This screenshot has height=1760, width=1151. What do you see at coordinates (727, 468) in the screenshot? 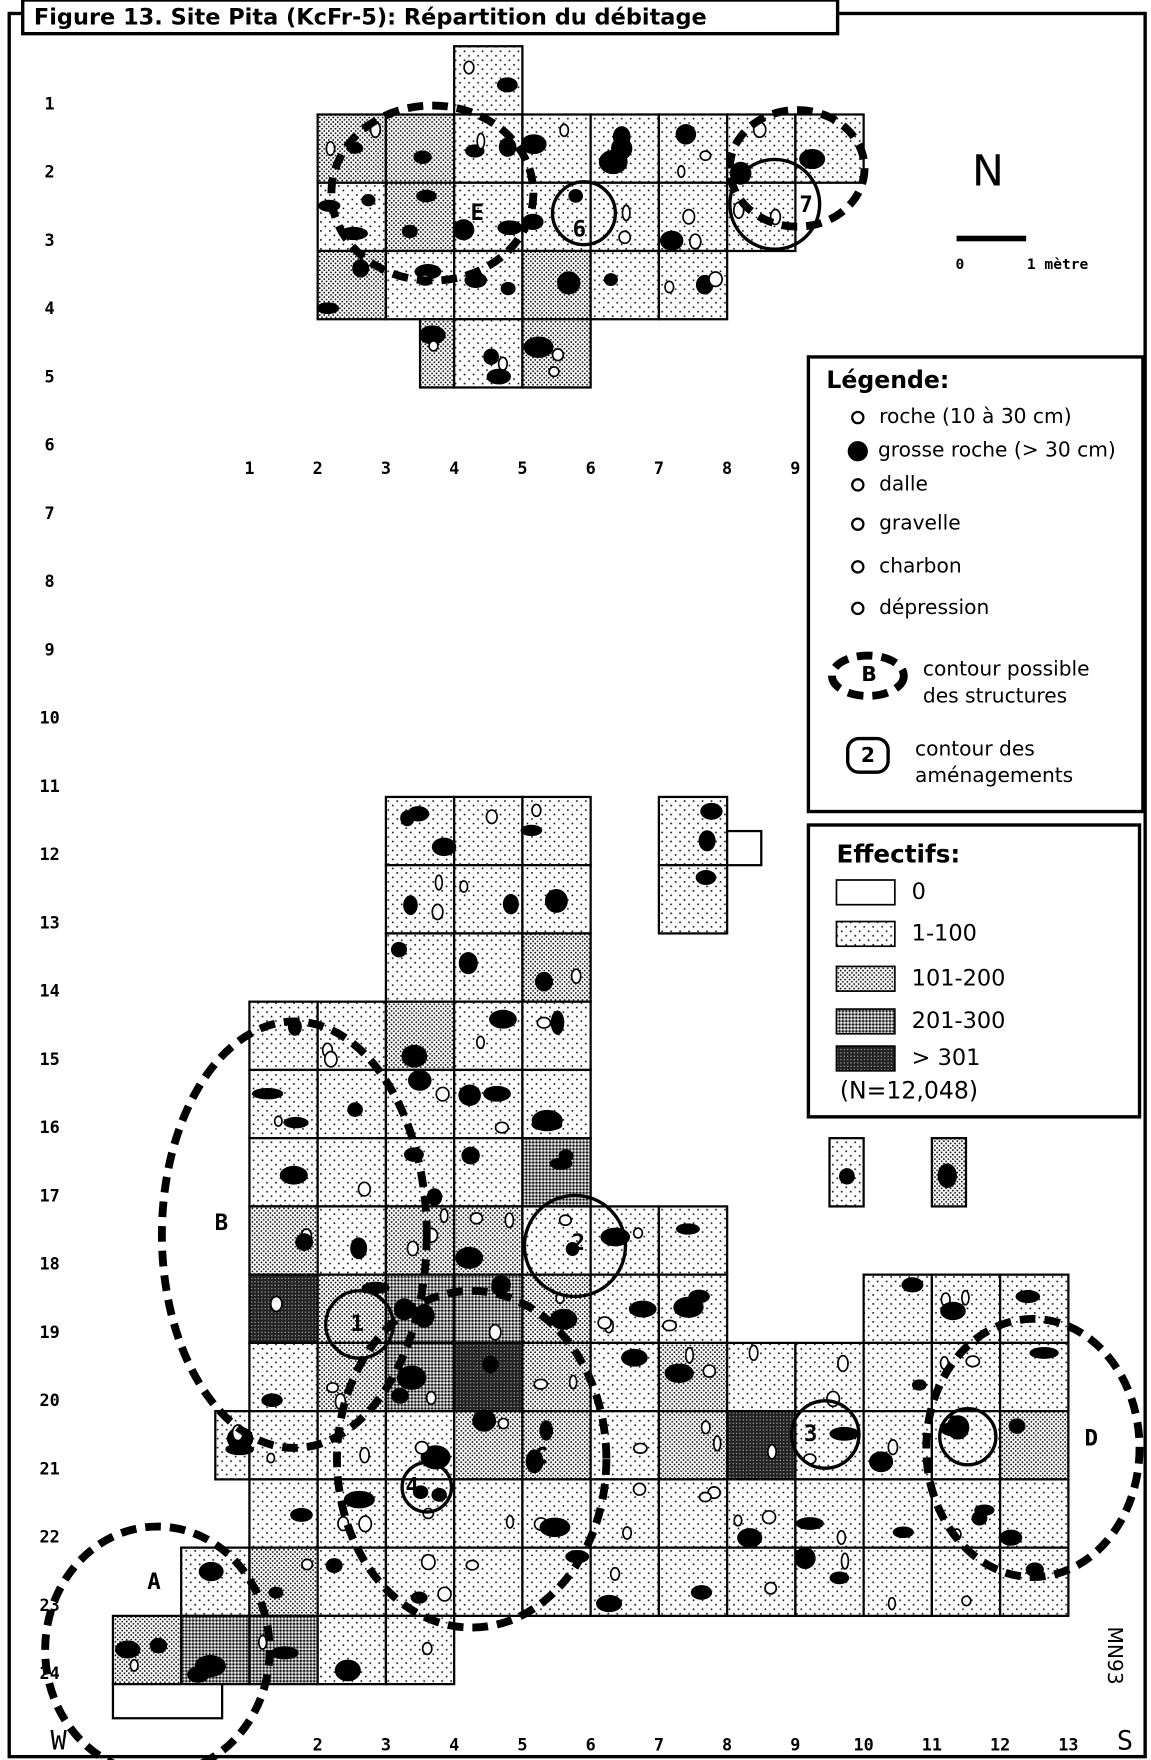
I see `column-label: 8` at bounding box center [727, 468].